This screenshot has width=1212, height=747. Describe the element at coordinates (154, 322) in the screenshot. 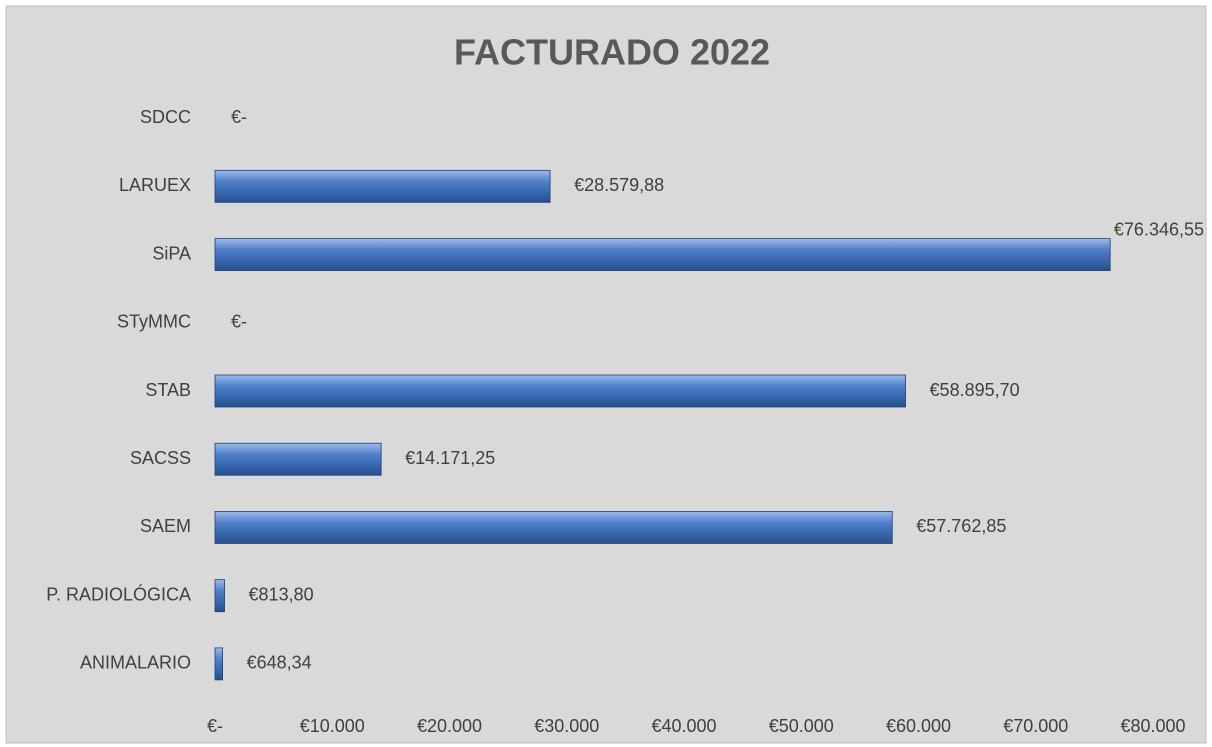

I see `y-tick-label: STyMMC` at that location.